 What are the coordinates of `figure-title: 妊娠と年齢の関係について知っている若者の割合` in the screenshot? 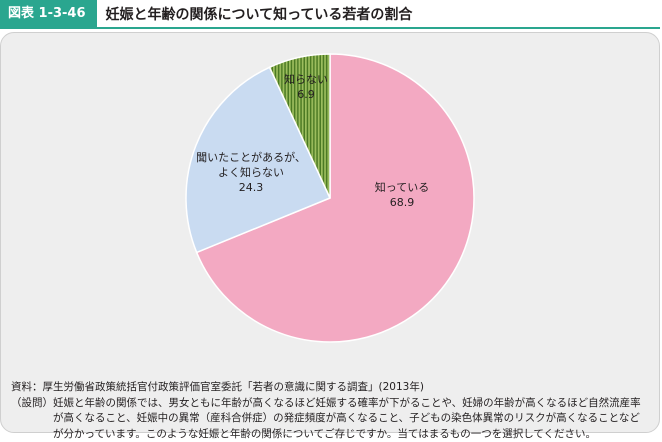 It's located at (255, 14).